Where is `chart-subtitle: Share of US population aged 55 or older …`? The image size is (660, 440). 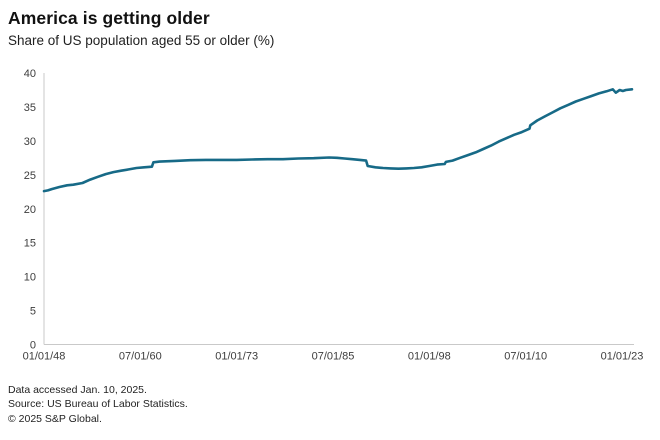
chart-subtitle: Share of US population aged 55 or older … is located at coordinates (141, 40).